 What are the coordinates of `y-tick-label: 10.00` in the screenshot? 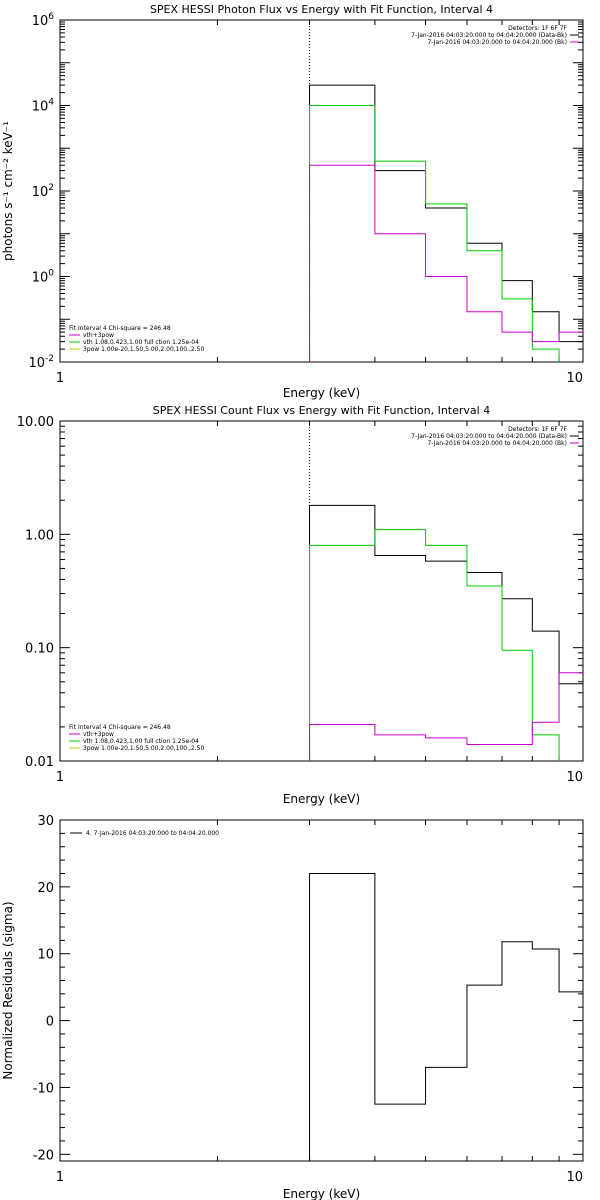 It's located at (35, 422).